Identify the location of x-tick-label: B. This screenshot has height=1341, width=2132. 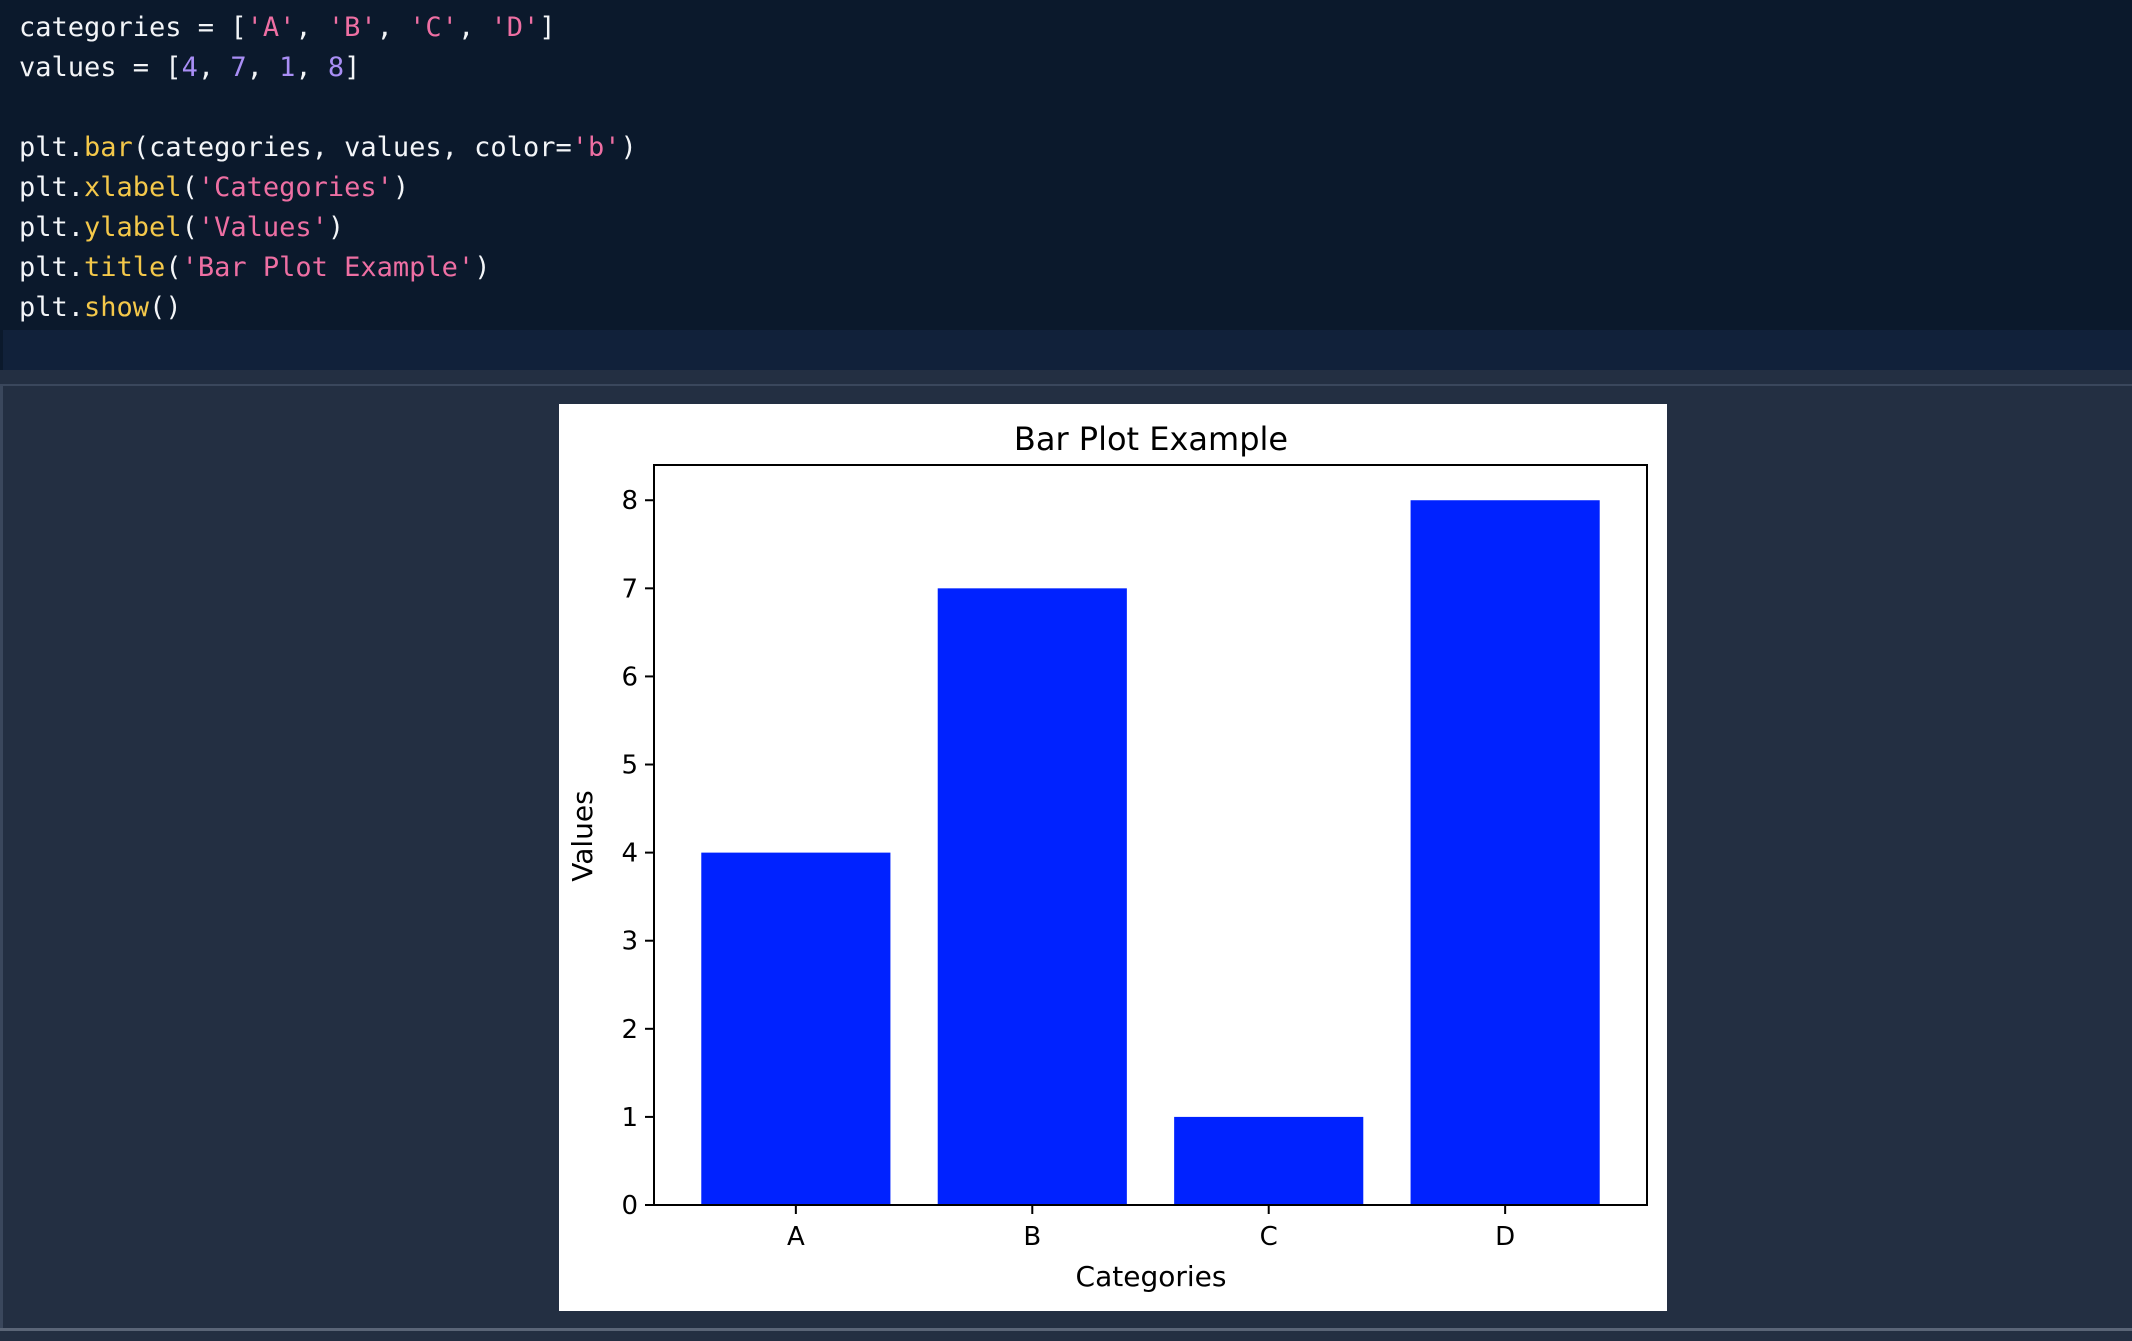
(1032, 1237).